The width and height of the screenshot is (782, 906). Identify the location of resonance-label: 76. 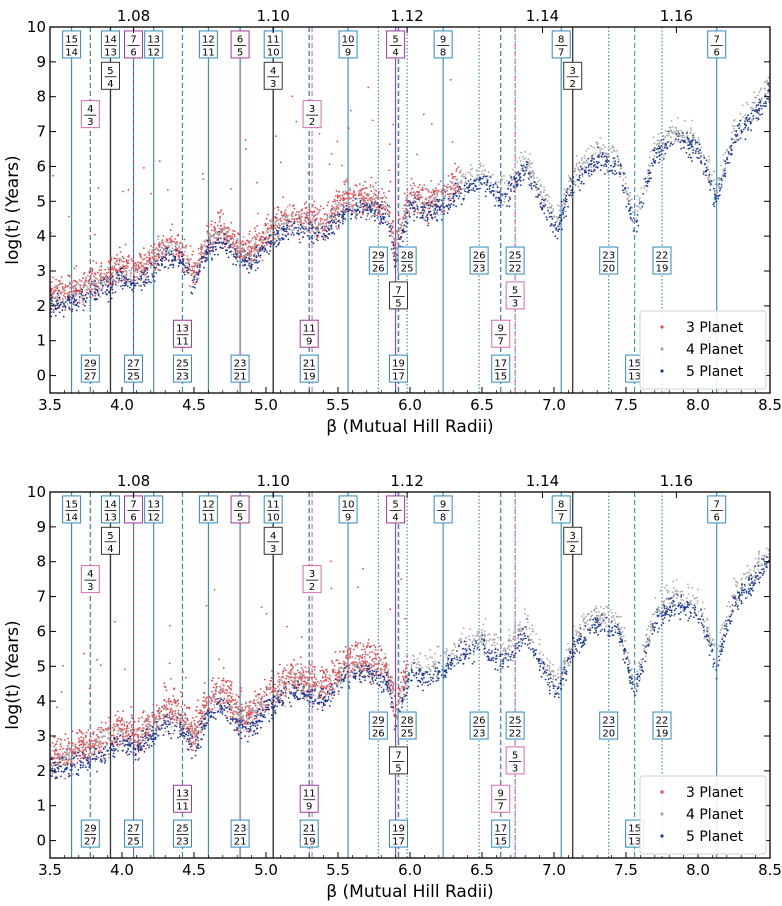
(717, 44).